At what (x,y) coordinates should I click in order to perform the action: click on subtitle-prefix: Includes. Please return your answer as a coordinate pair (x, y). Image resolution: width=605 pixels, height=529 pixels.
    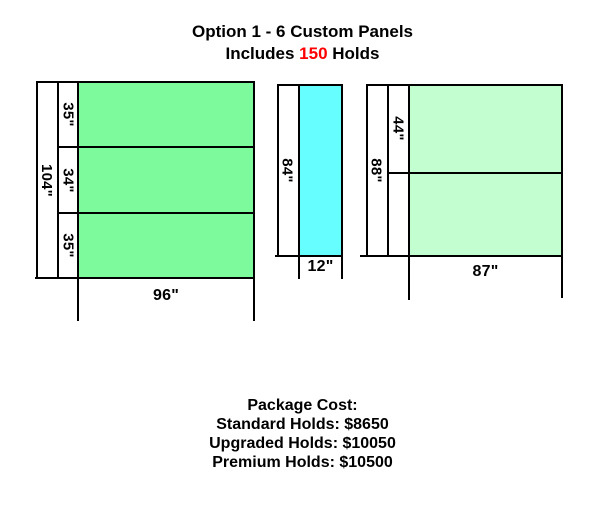
    Looking at the image, I should click on (262, 53).